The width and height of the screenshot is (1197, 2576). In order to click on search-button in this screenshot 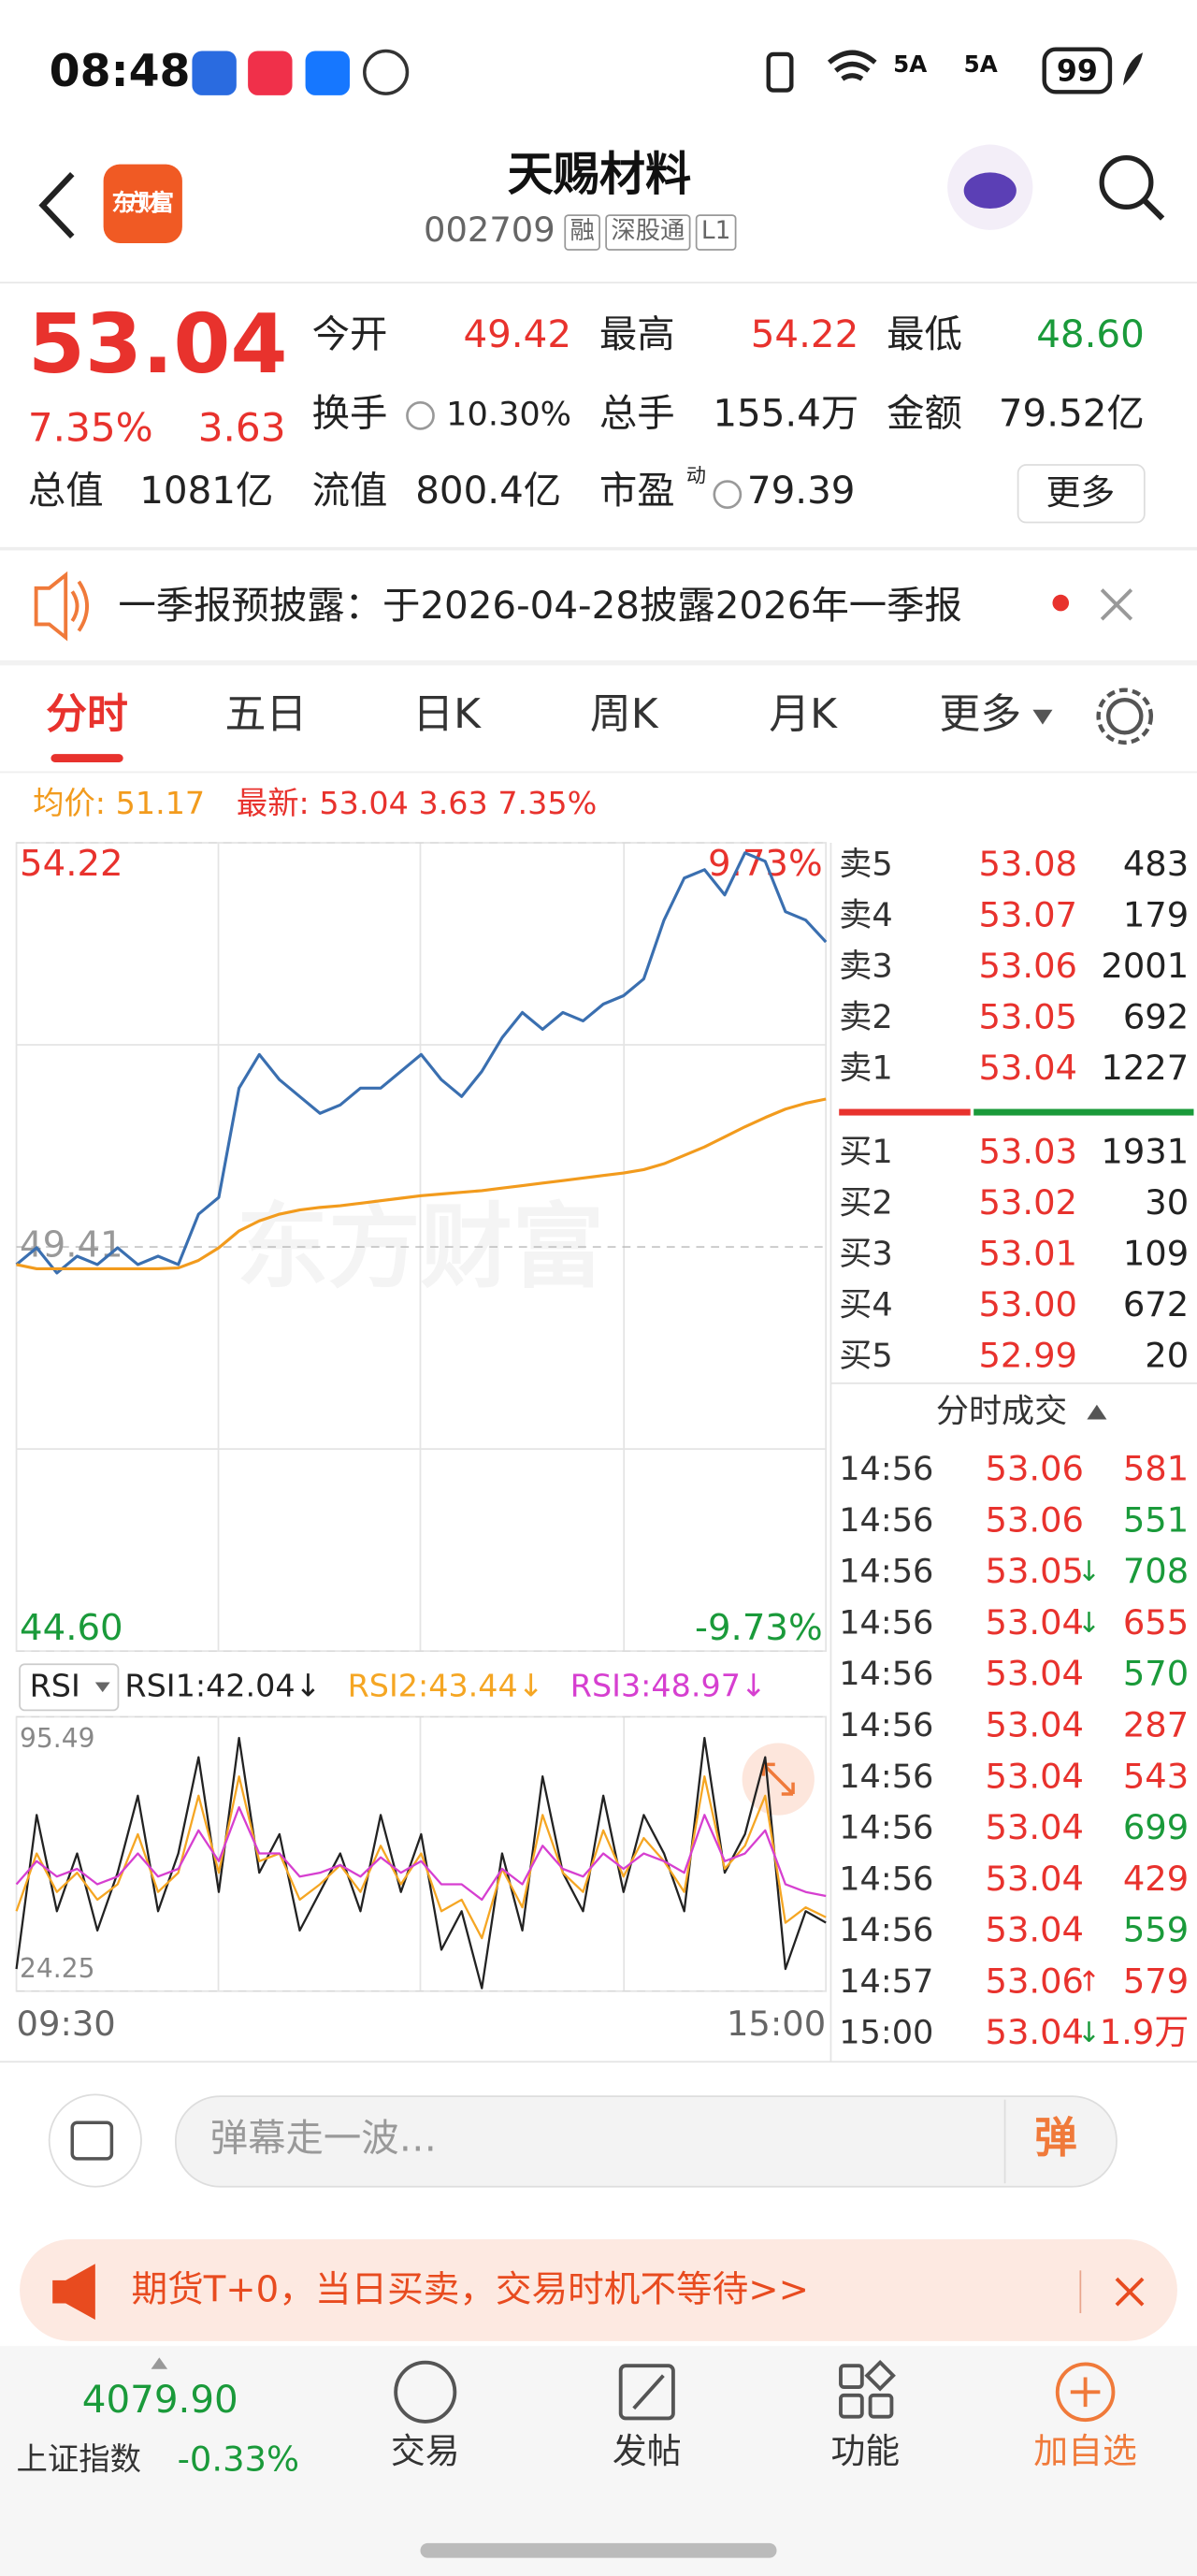, I will do `click(1126, 182)`.